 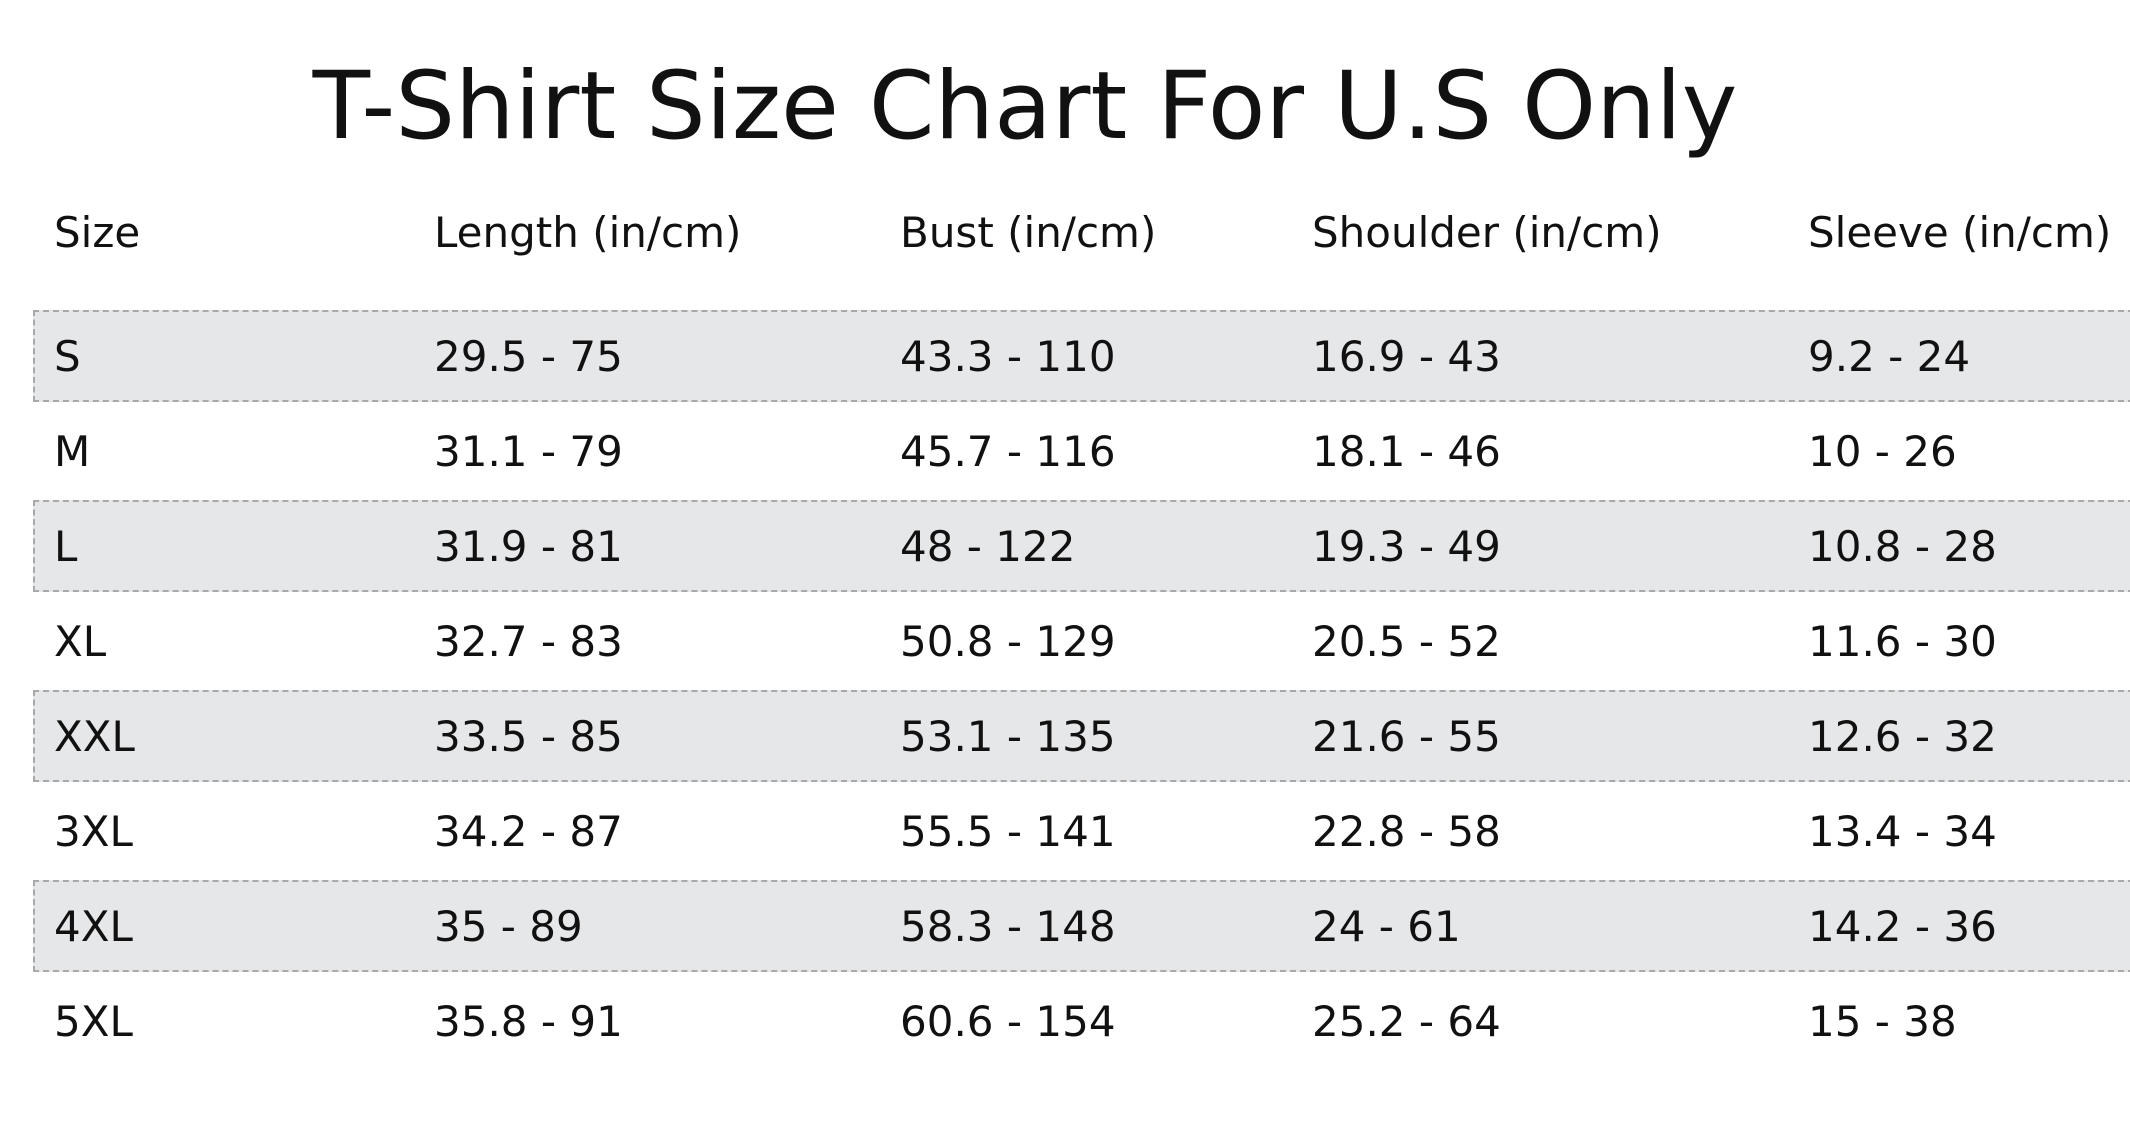 What do you see at coordinates (1406, 451) in the screenshot?
I see `measure-cell: 18.1 - 46` at bounding box center [1406, 451].